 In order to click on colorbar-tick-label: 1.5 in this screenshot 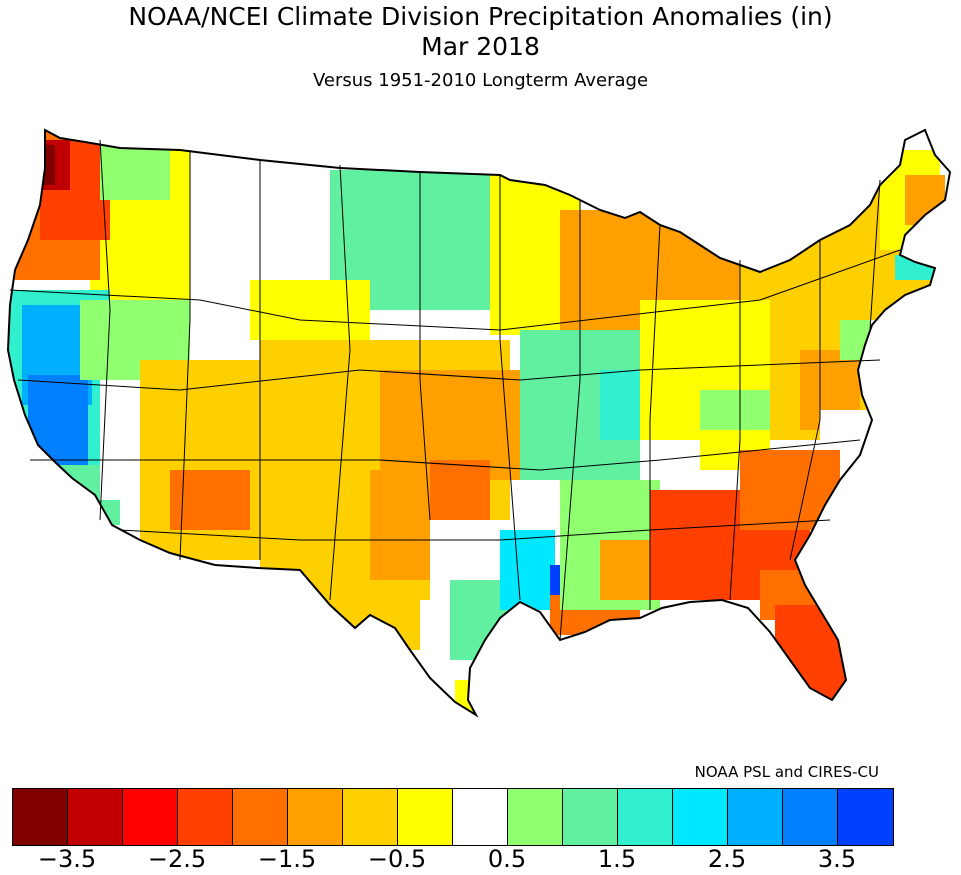, I will do `click(617, 859)`.